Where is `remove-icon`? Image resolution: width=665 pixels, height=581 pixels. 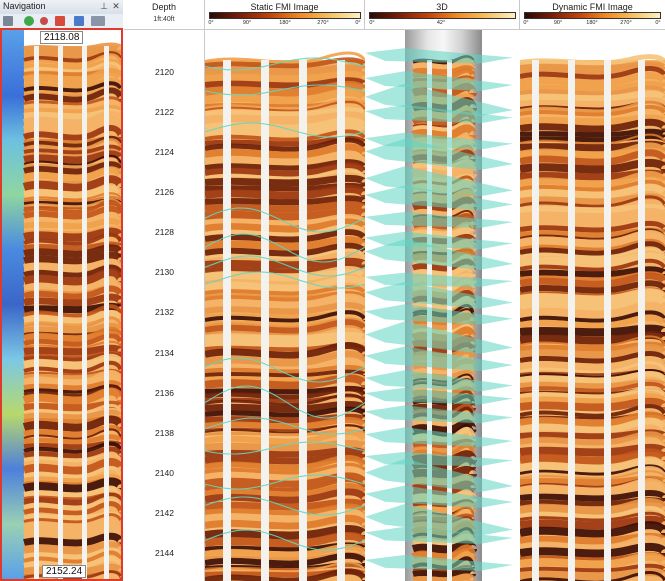 remove-icon is located at coordinates (44, 21).